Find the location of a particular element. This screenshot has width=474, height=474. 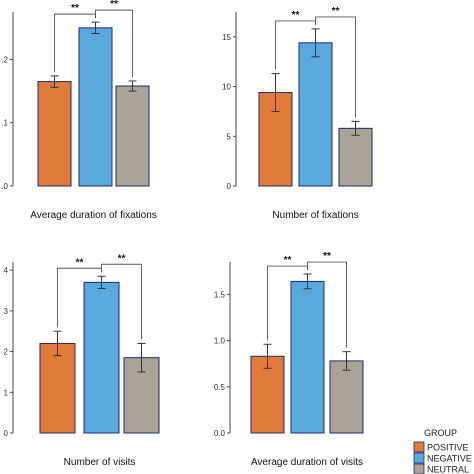

y-tick-label: .1 is located at coordinates (4, 123).